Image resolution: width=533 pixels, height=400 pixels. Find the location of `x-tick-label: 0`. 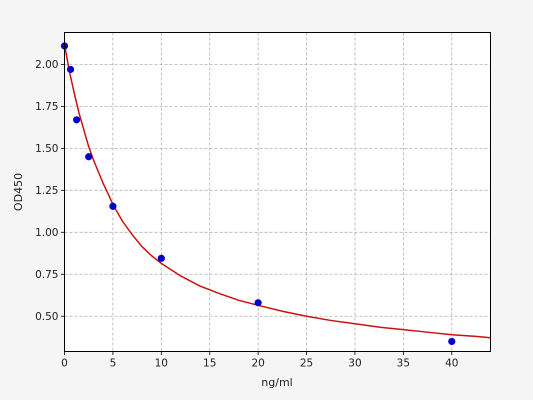

x-tick-label: 0 is located at coordinates (64, 364).